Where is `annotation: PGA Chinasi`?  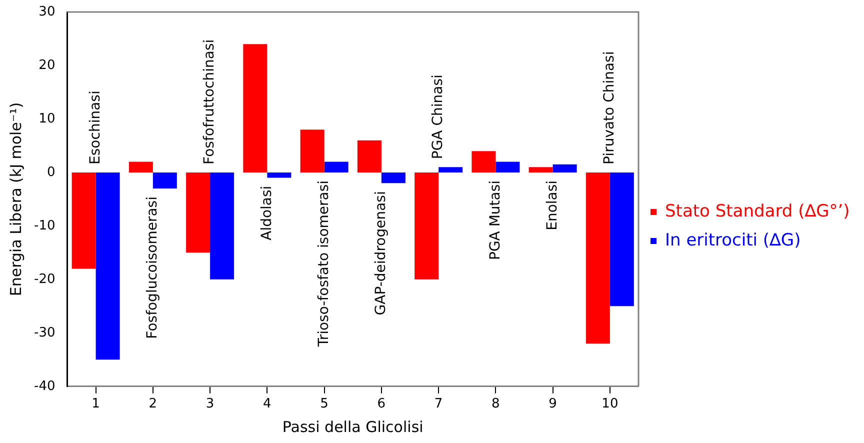
annotation: PGA Chinasi is located at coordinates (438, 117).